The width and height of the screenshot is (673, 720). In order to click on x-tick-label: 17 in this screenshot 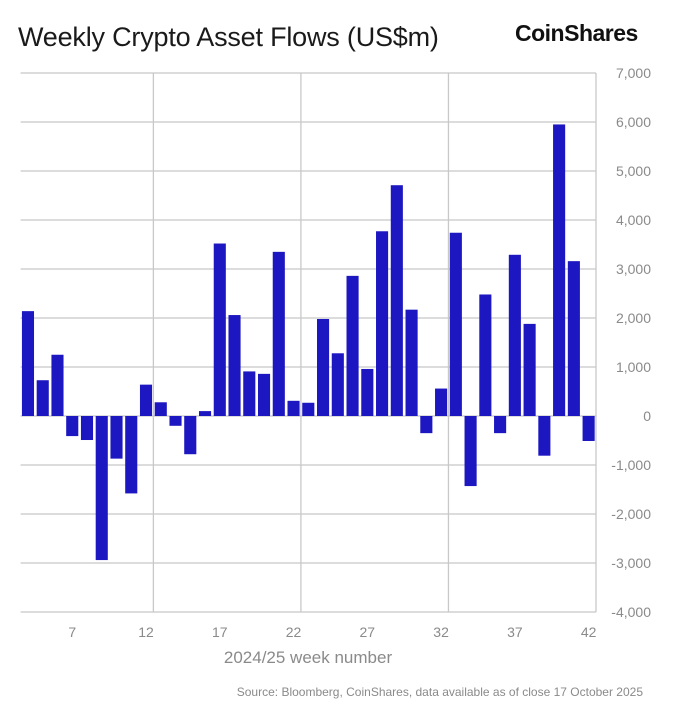, I will do `click(220, 632)`.